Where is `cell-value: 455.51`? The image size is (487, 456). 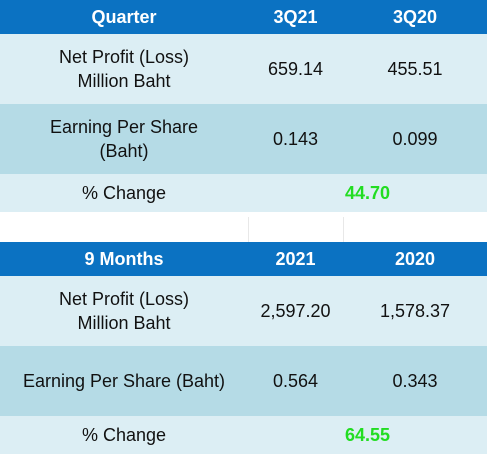
cell-value: 455.51 is located at coordinates (415, 68).